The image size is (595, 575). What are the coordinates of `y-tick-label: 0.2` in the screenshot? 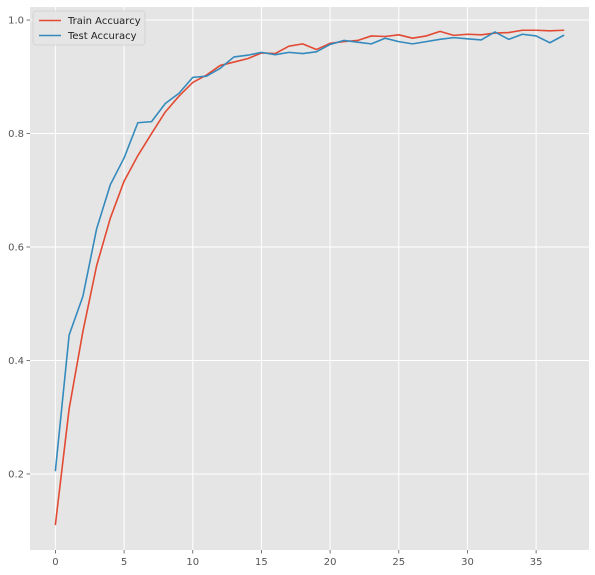 It's located at (16, 474).